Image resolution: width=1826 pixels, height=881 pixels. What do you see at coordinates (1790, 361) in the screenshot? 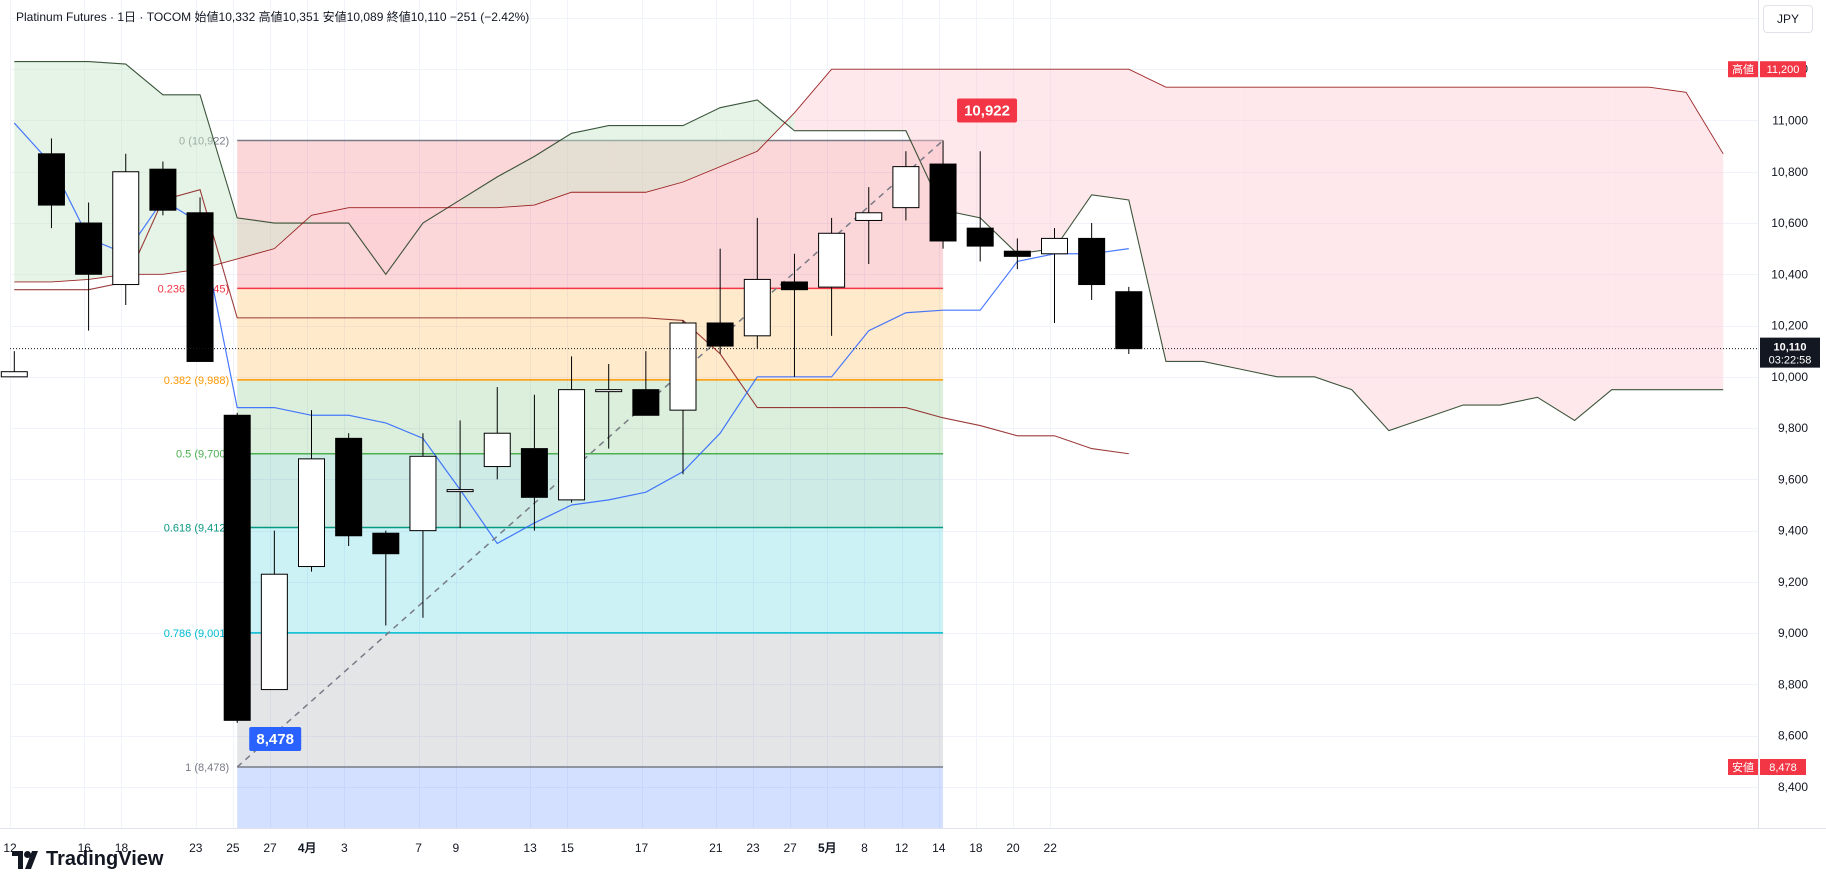
I see `bar-countdown: 03:22:58` at bounding box center [1790, 361].